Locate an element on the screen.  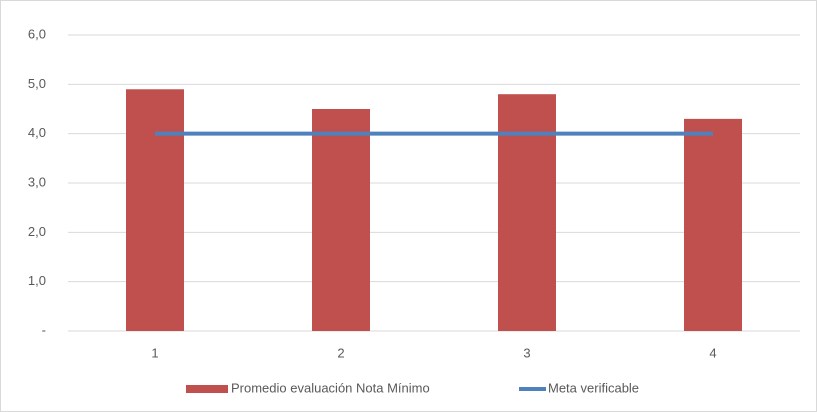
y-tick-label: 5,0 is located at coordinates (37, 83).